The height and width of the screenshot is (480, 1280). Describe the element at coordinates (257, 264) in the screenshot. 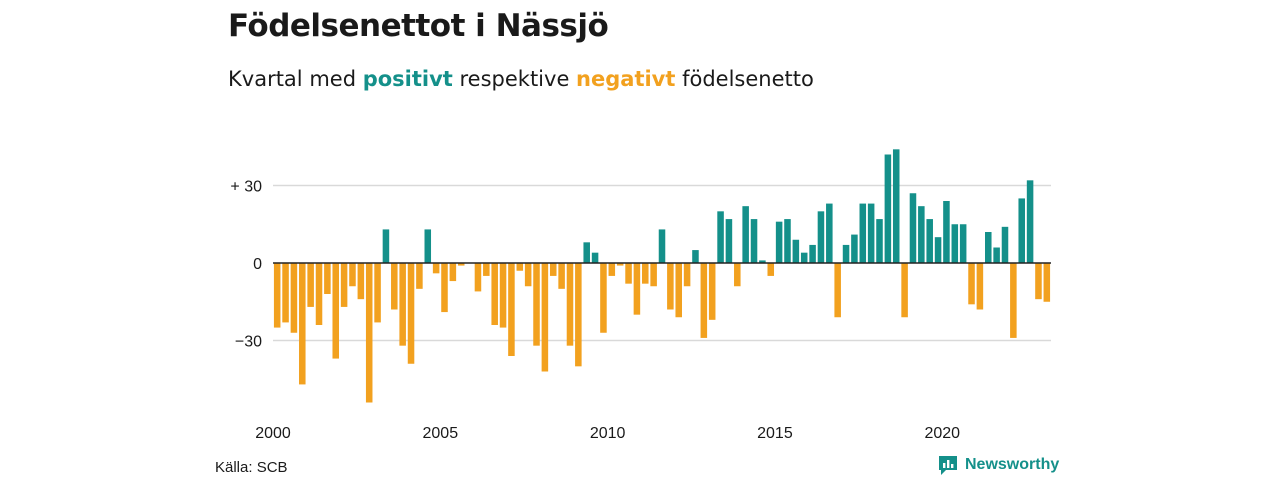

I see `y-tick-label: 0` at that location.